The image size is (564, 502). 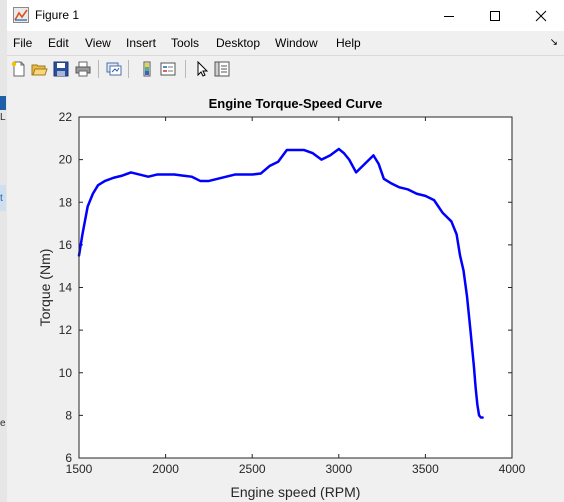 I want to click on chart-title: Engine Torque-Speed Curve, so click(x=296, y=103).